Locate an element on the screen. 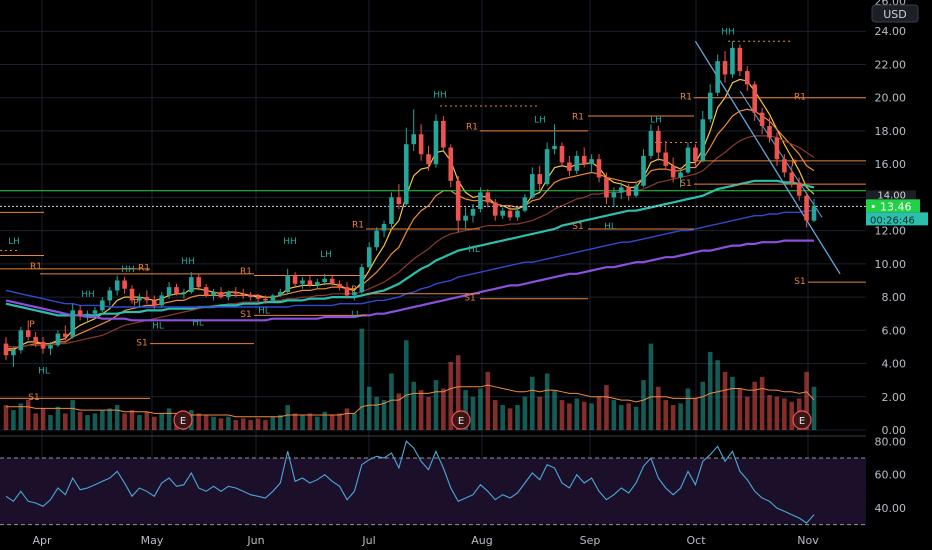 The image size is (932, 550). price-tag-green is located at coordinates (893, 206).